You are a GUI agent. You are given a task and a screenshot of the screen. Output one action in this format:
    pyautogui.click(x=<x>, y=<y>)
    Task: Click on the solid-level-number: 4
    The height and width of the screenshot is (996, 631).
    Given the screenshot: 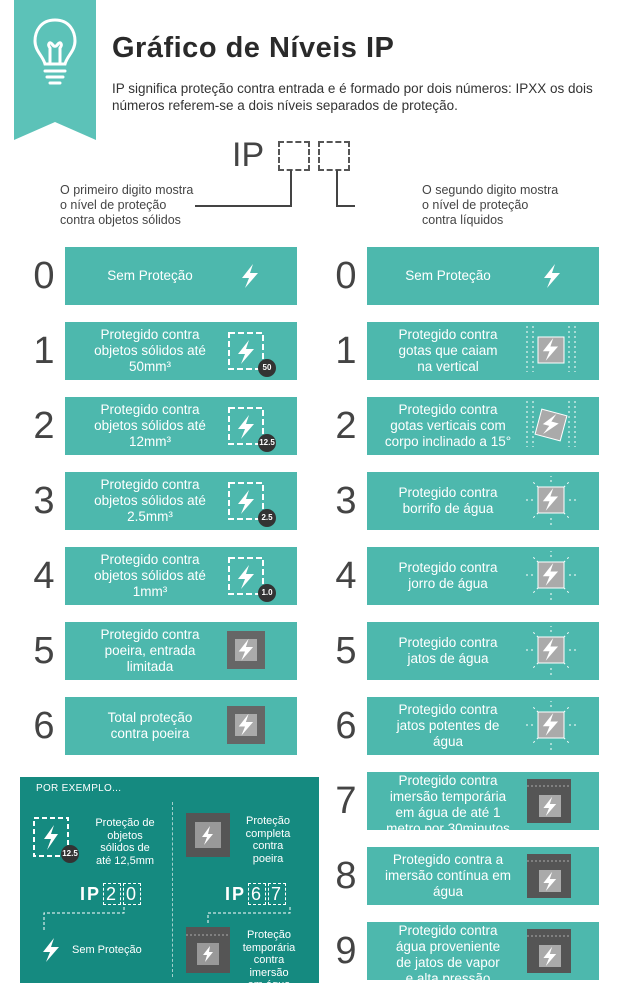 What is the action you would take?
    pyautogui.click(x=44, y=576)
    